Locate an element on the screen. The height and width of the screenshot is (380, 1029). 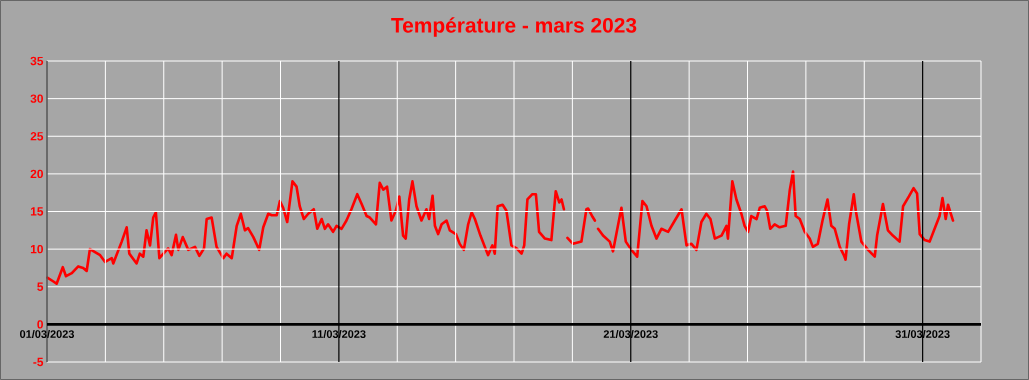
y-tick-label: 0 is located at coordinates (40, 324).